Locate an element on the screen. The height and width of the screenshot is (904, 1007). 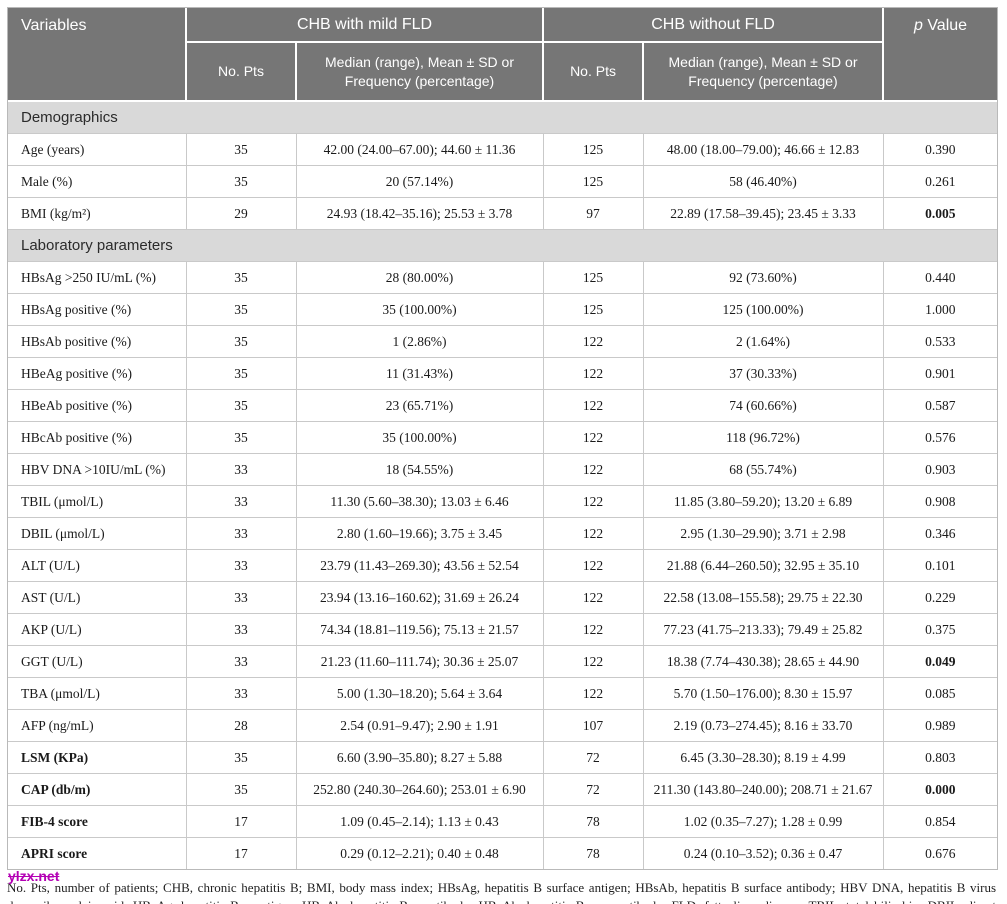
p-value-cell: 0.000 is located at coordinates (940, 789).